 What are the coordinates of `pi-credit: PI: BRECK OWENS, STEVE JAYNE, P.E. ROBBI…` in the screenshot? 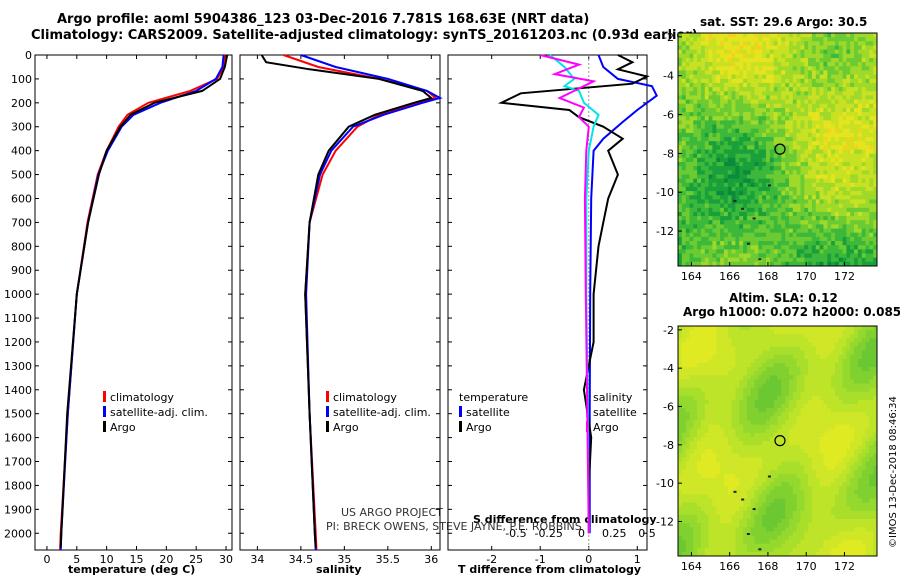 It's located at (454, 526).